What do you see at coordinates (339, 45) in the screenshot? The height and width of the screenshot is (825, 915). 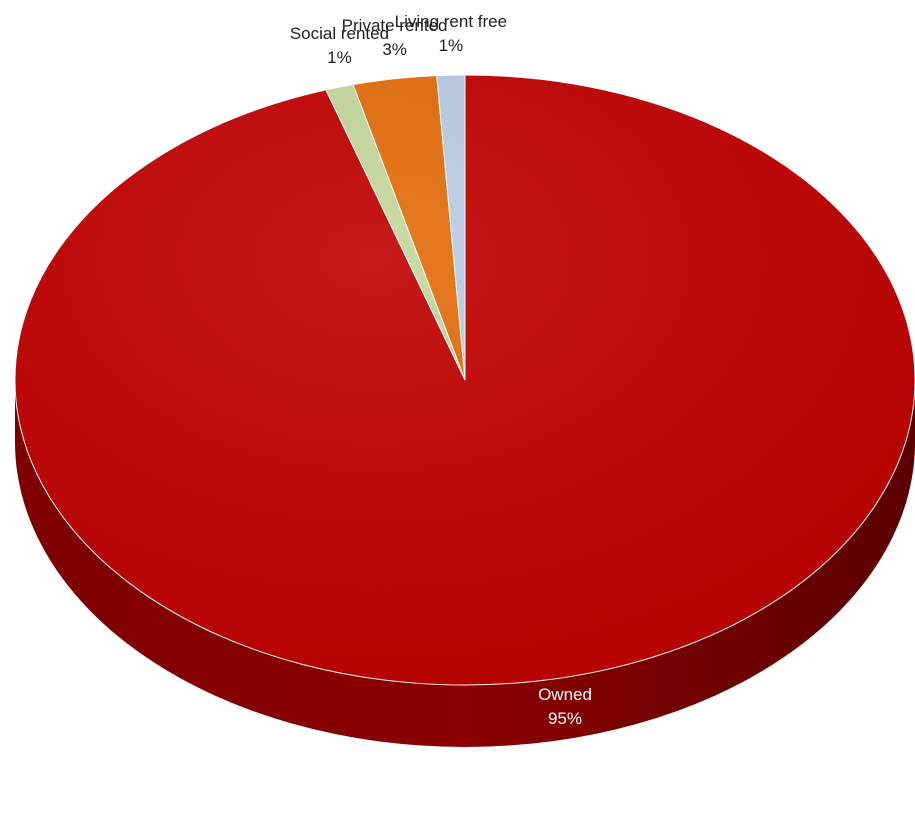 I see `data-label-social-rented: Social rented 1%` at bounding box center [339, 45].